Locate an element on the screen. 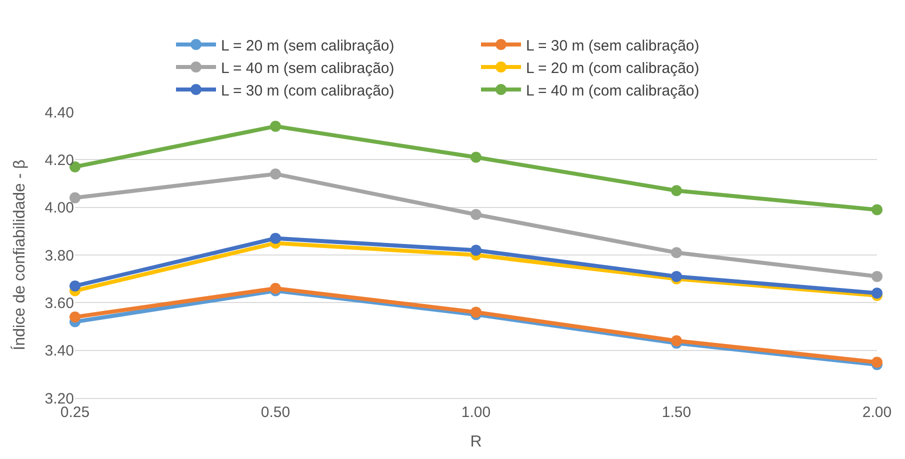 This screenshot has width=905, height=459. x-tick-label: 0.50 is located at coordinates (275, 412).